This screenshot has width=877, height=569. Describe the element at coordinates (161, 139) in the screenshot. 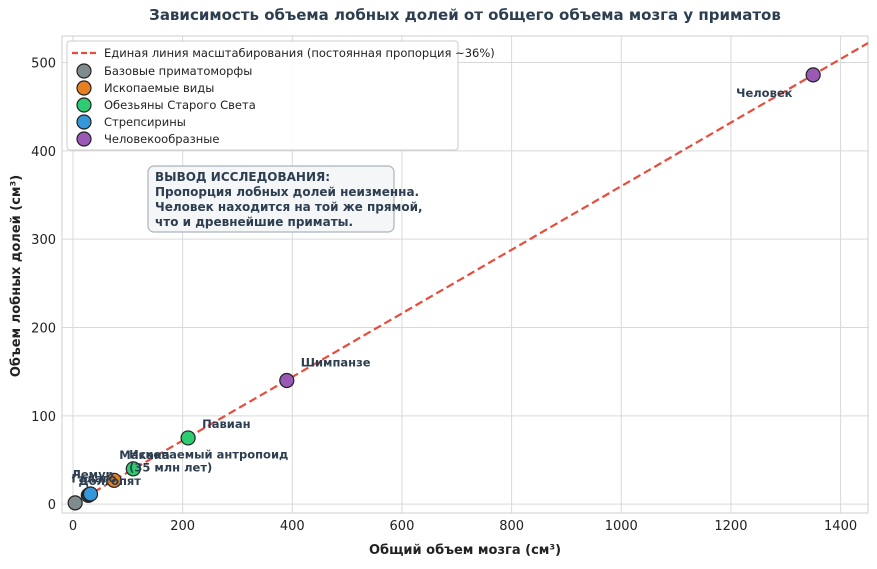

I see `legend-label: Человекообразные` at that location.